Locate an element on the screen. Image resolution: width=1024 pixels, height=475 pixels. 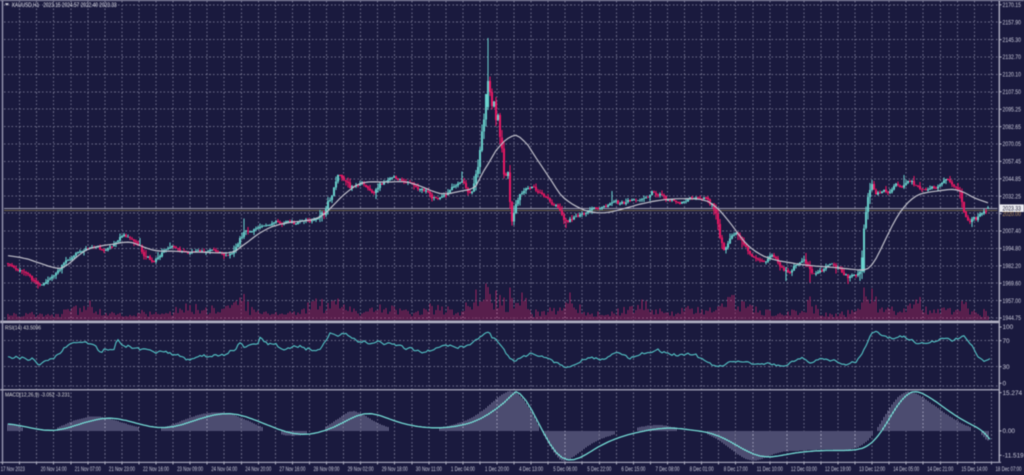
svg-text: 100 is located at coordinates (1008, 327).